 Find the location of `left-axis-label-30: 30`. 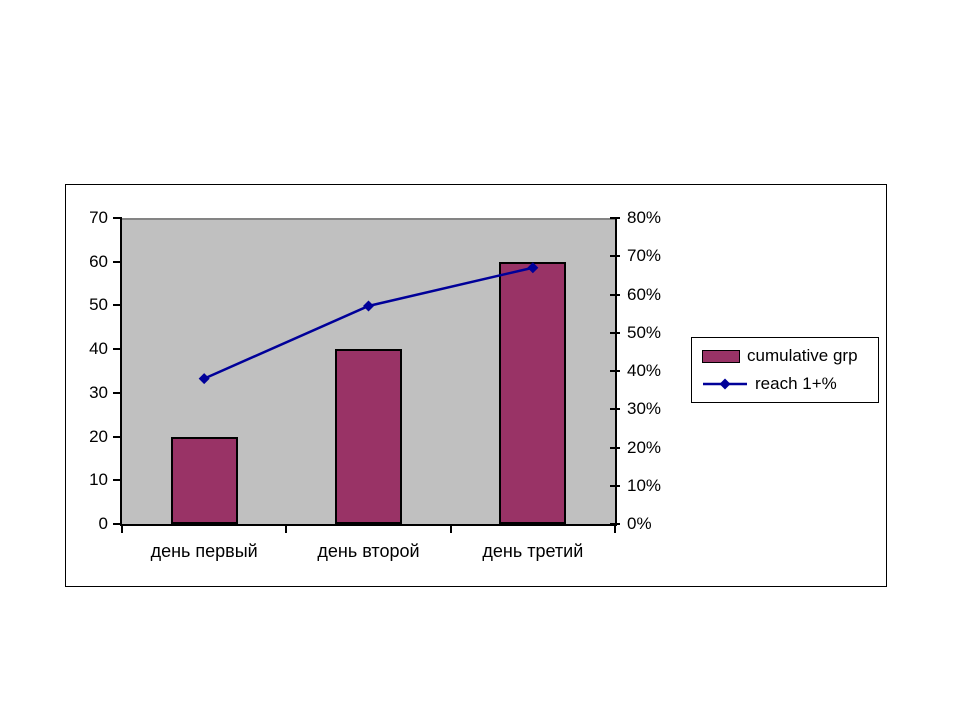

left-axis-label-30: 30 is located at coordinates (98, 392).